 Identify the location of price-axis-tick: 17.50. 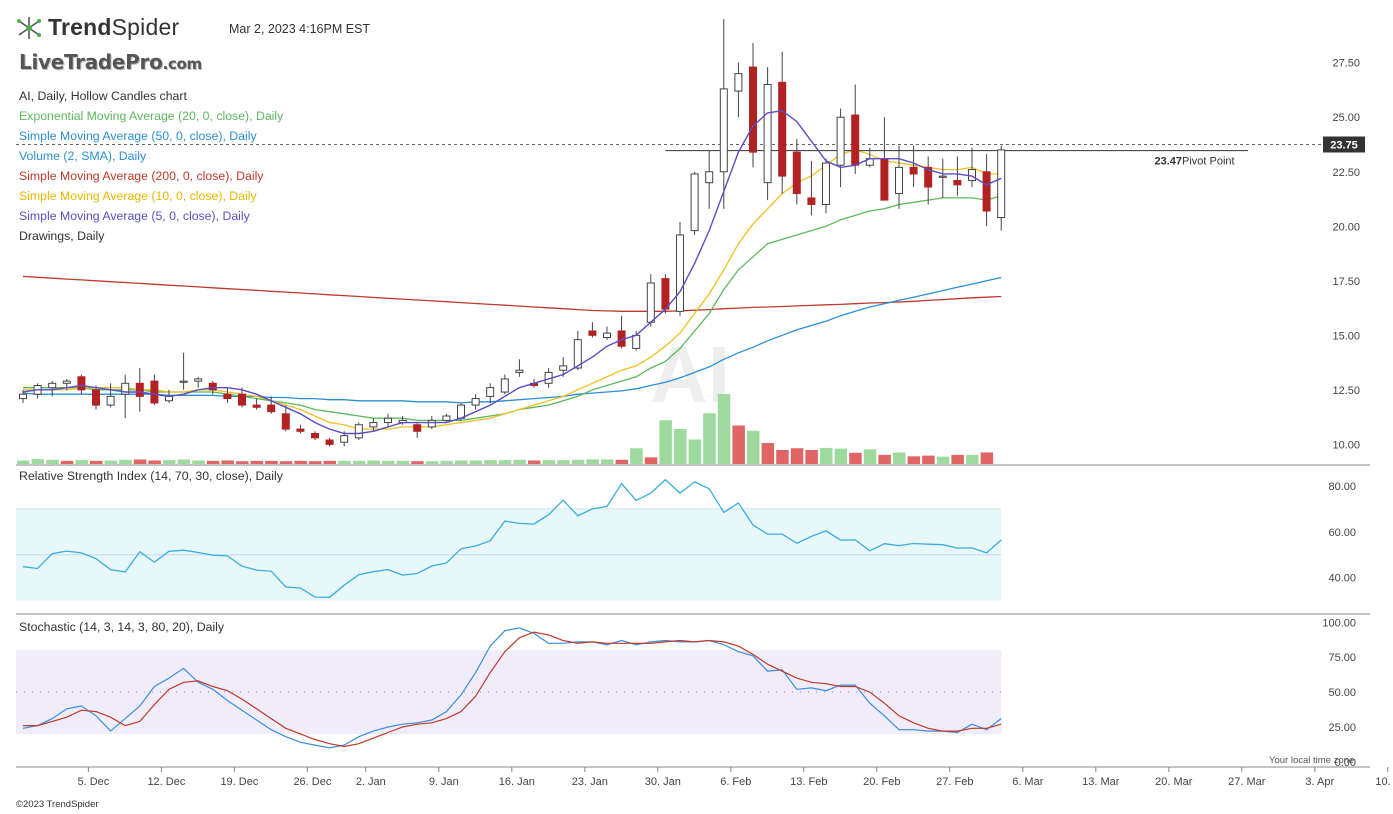
(1346, 282).